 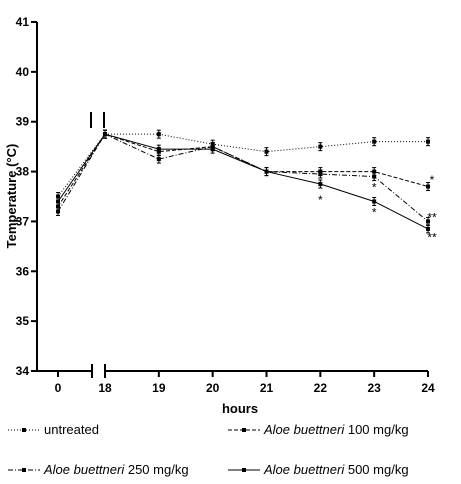 I want to click on y-axis-title: Temperature (°C), so click(x=11, y=196).